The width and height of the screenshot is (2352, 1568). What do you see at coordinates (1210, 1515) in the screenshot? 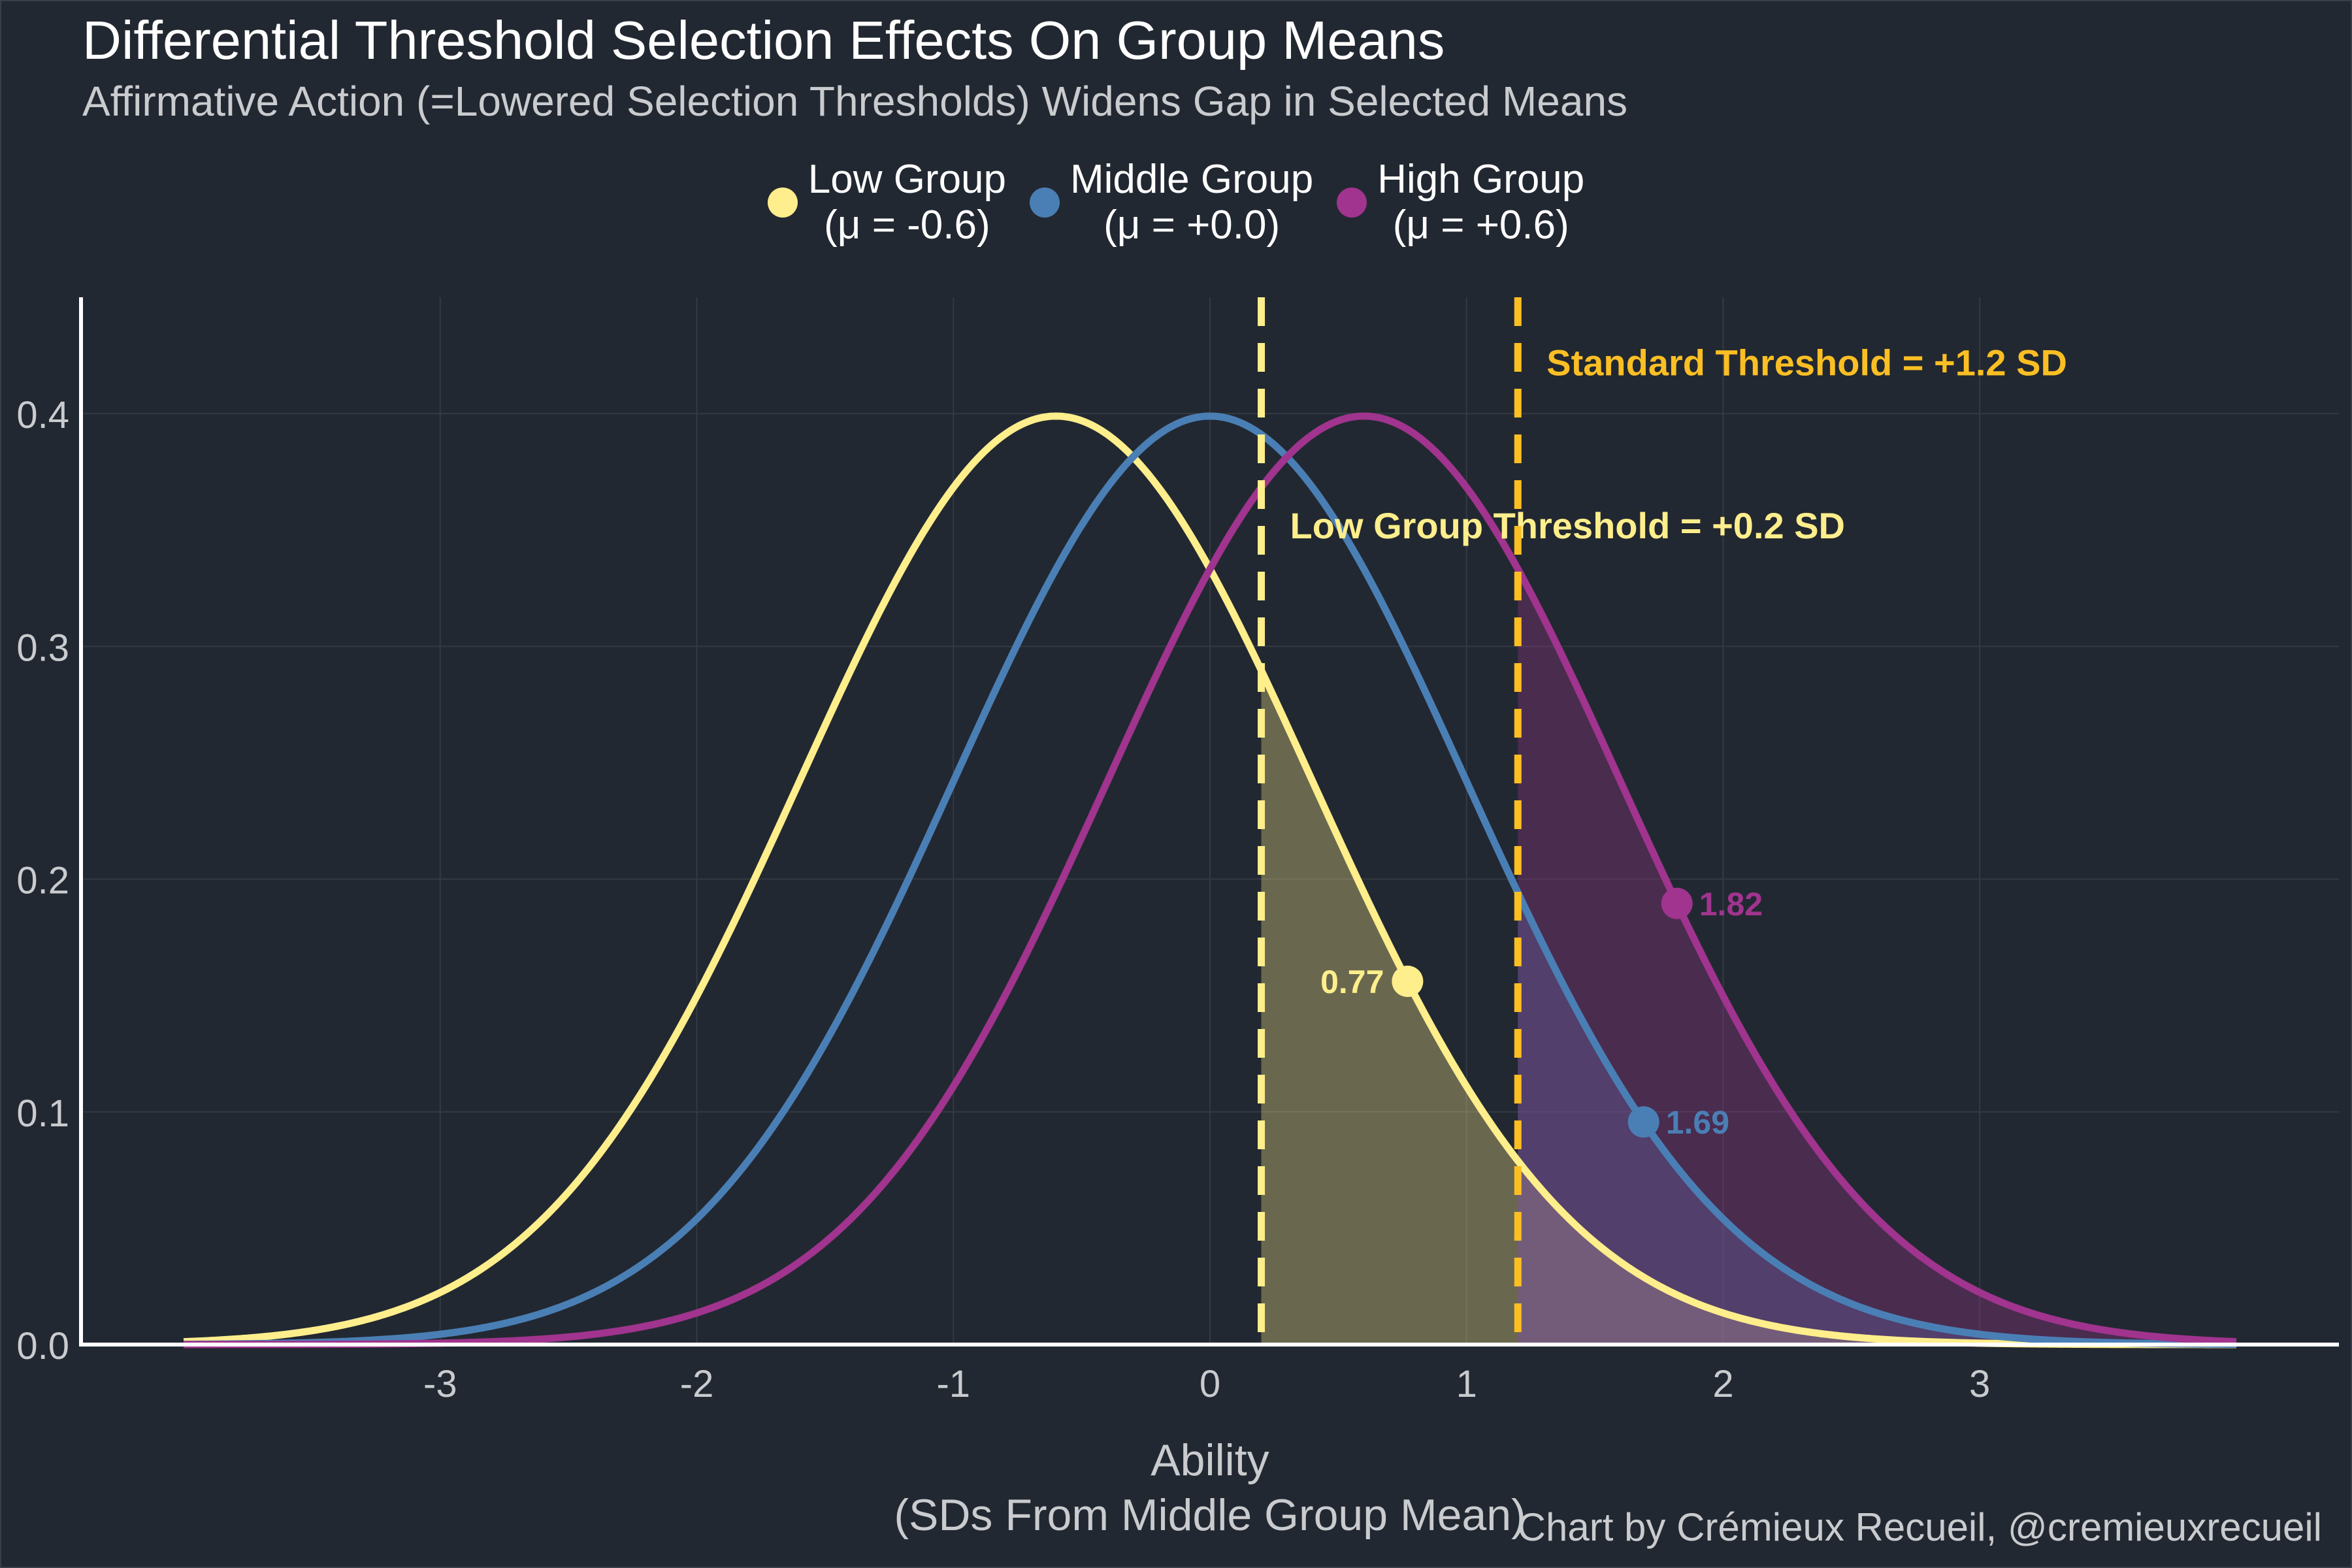
I see `x-axis-subtitle: (SDs From Middle Group Mean)` at bounding box center [1210, 1515].